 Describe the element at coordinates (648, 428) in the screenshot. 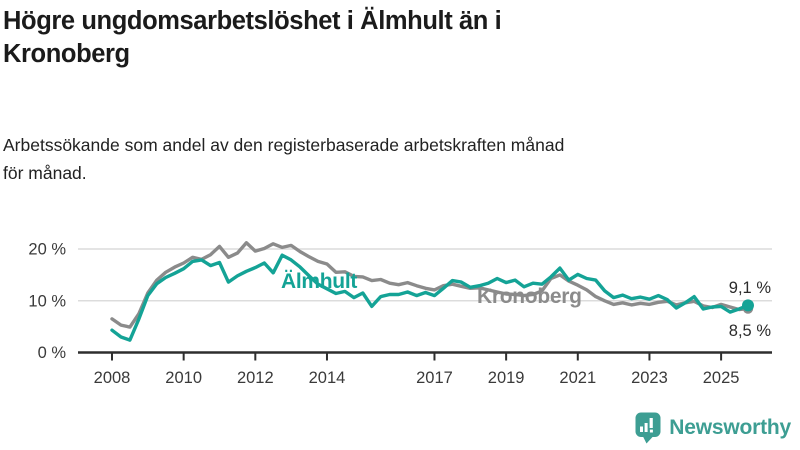

I see `bar-chart-pin-icon` at that location.